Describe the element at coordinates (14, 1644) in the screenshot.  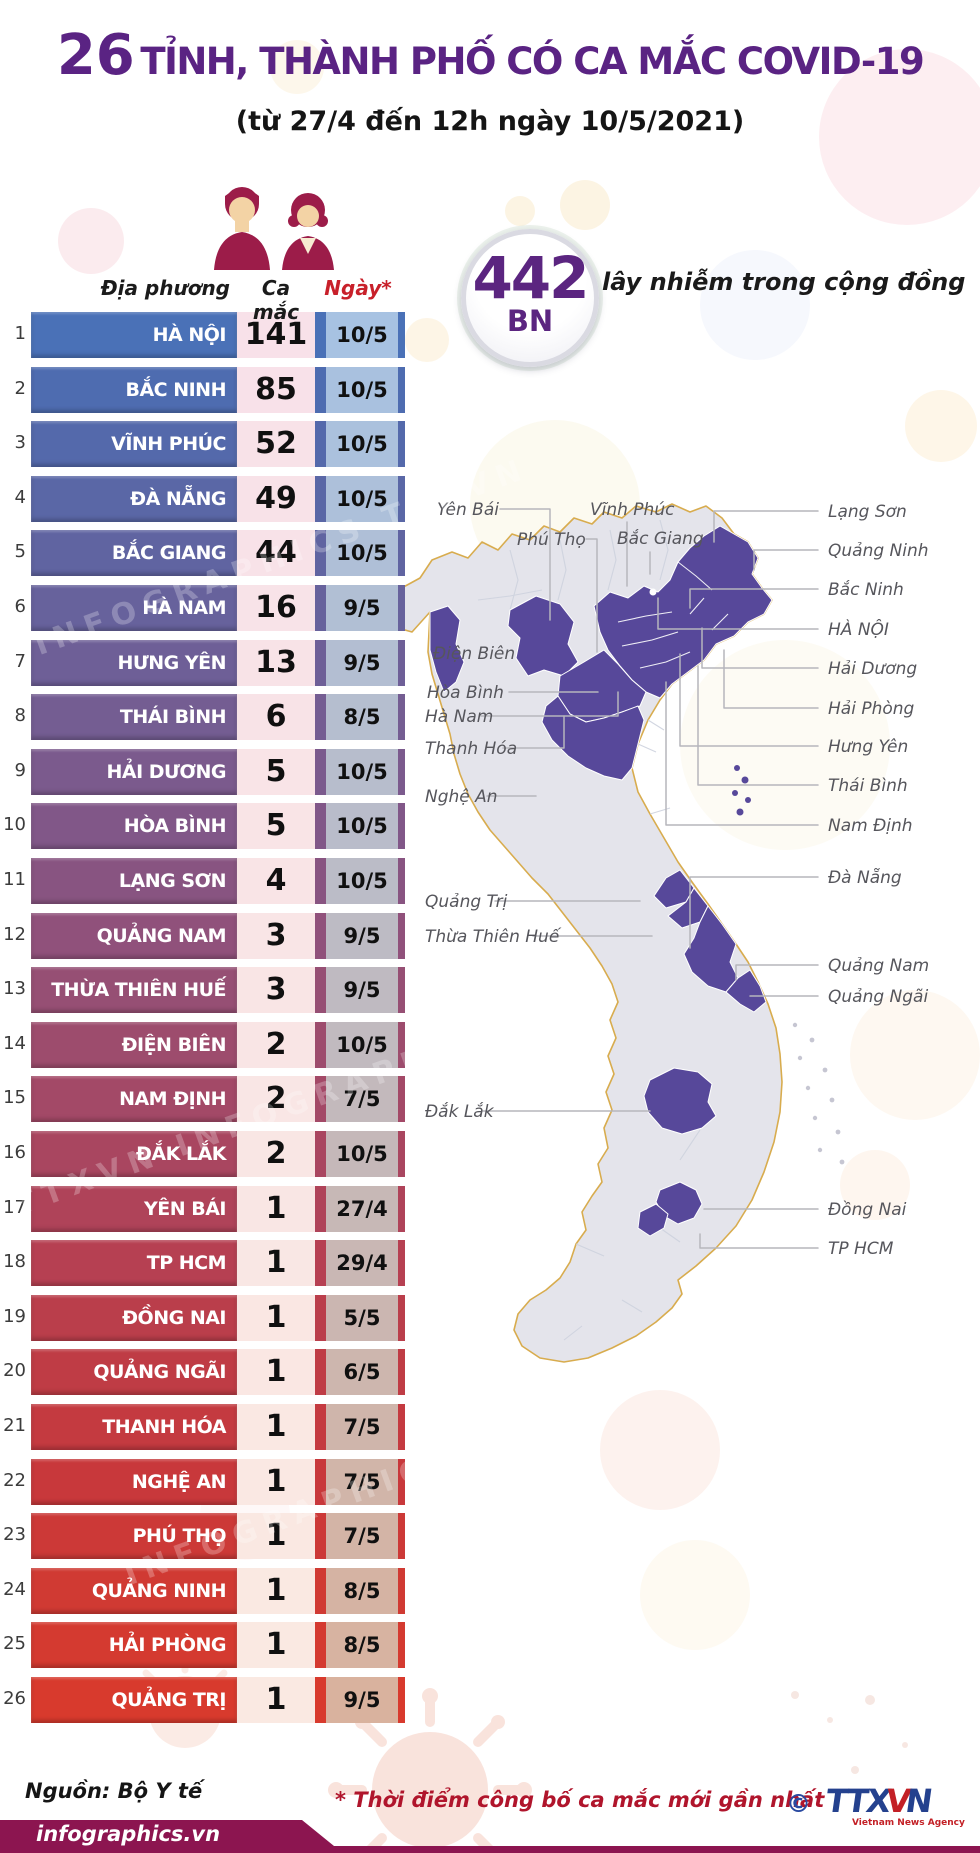
I see `row-rank: 25` at that location.